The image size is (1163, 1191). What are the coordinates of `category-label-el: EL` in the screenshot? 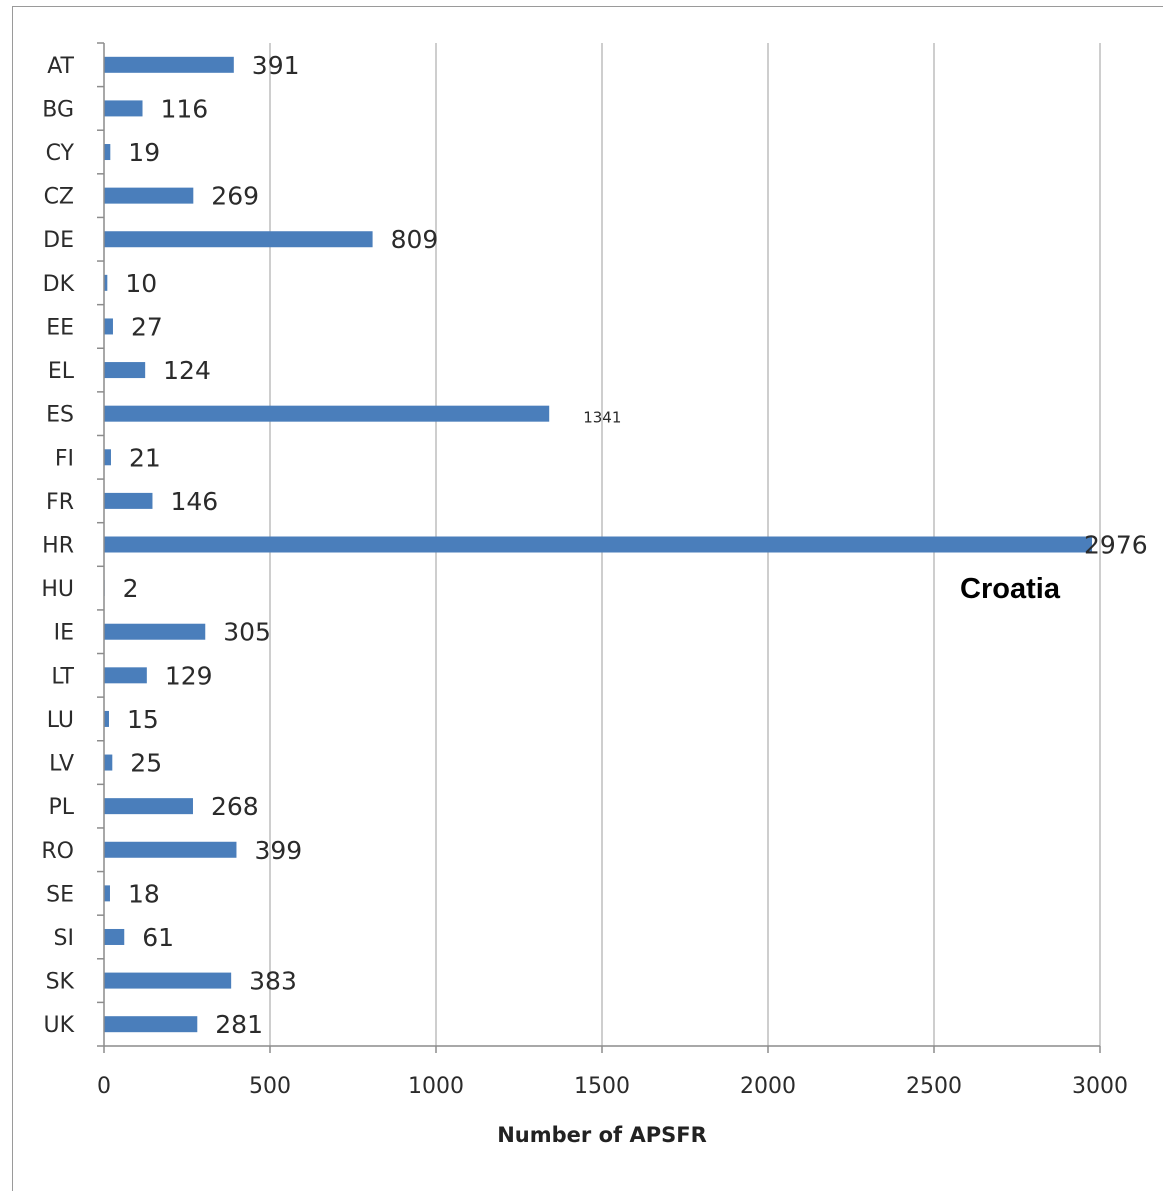 It's located at (61, 371).